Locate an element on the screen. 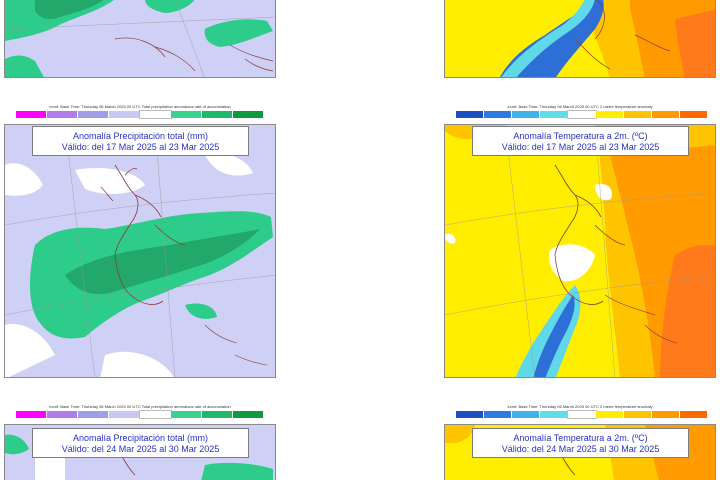  precip-map-week1-frame is located at coordinates (140, 39).